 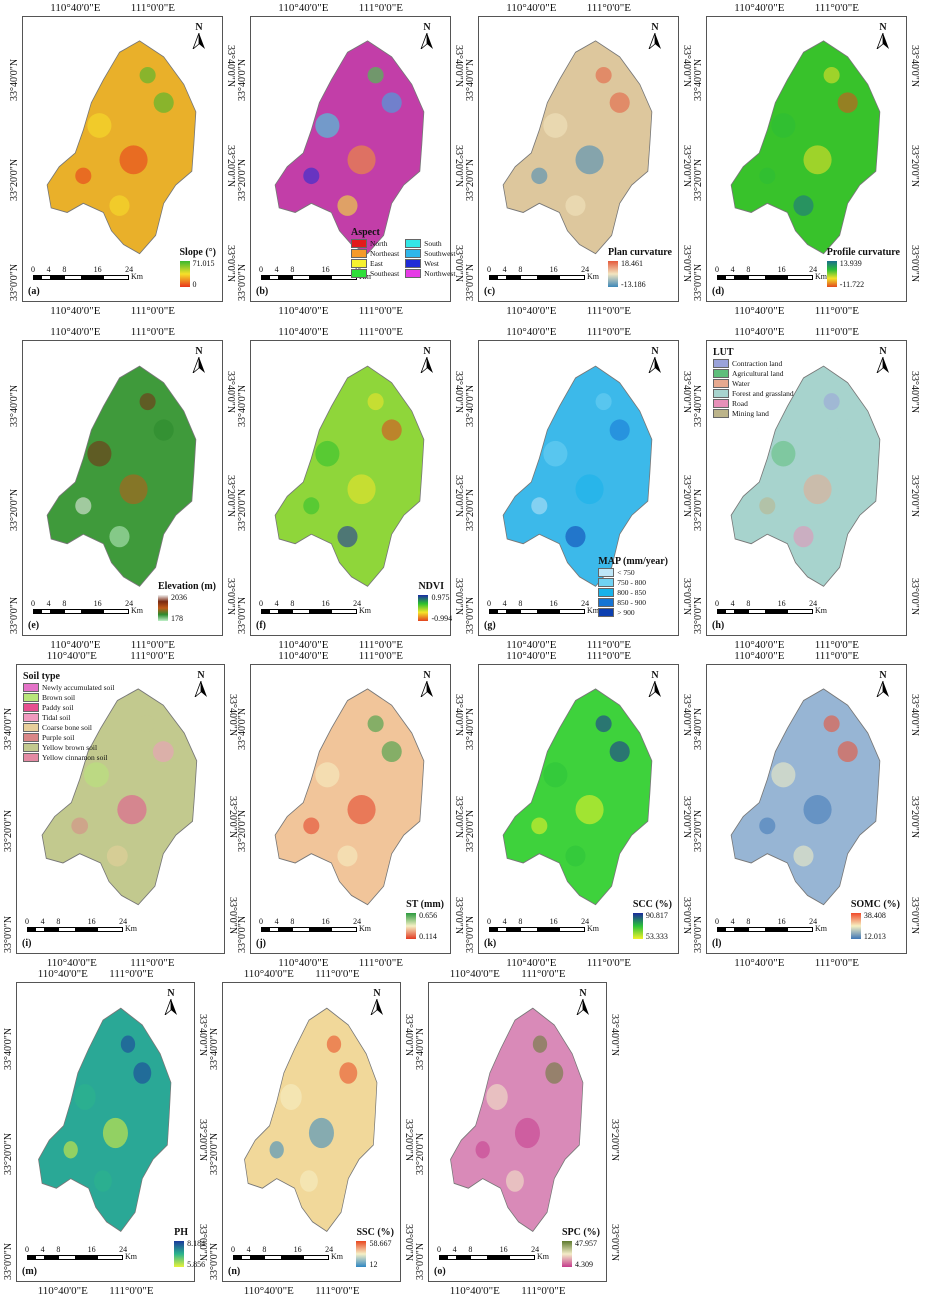 What do you see at coordinates (633, 561) in the screenshot?
I see `legend-title: MAP (mm/year)` at bounding box center [633, 561].